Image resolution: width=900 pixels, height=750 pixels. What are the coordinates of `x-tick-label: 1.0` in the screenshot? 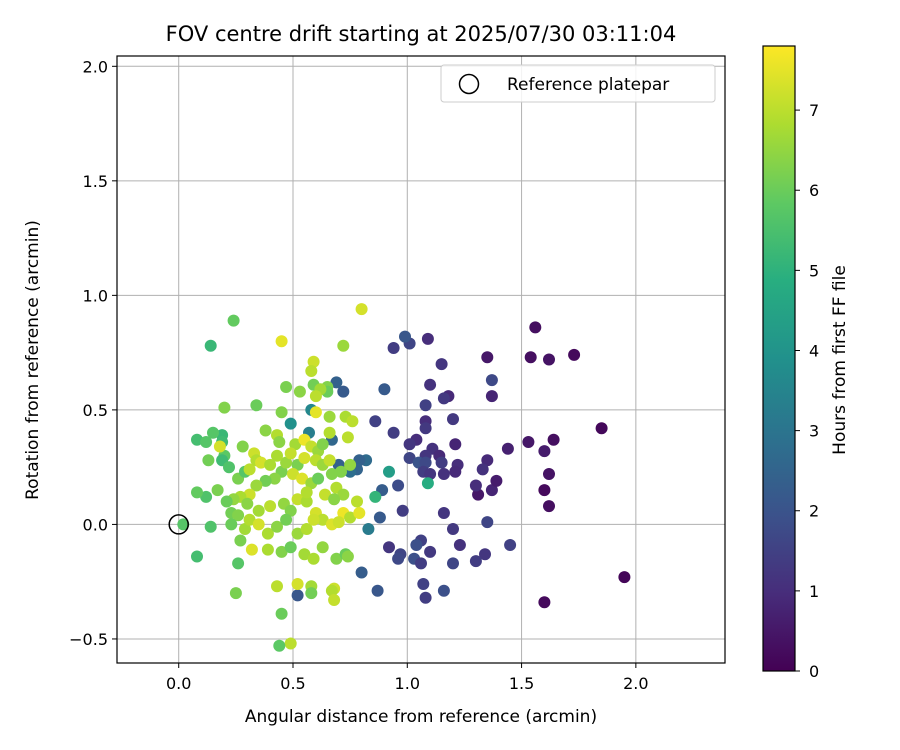 It's located at (407, 683).